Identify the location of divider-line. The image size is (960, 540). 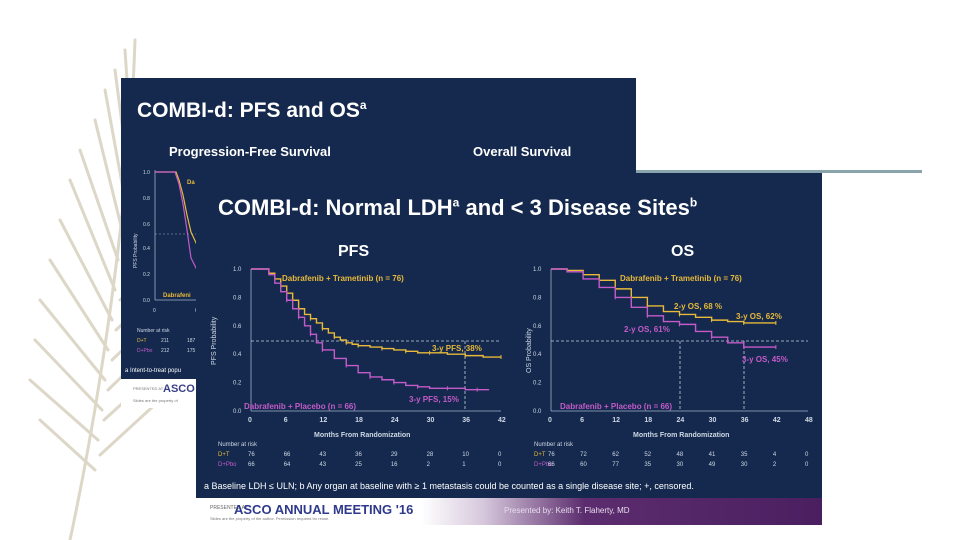
(779, 171).